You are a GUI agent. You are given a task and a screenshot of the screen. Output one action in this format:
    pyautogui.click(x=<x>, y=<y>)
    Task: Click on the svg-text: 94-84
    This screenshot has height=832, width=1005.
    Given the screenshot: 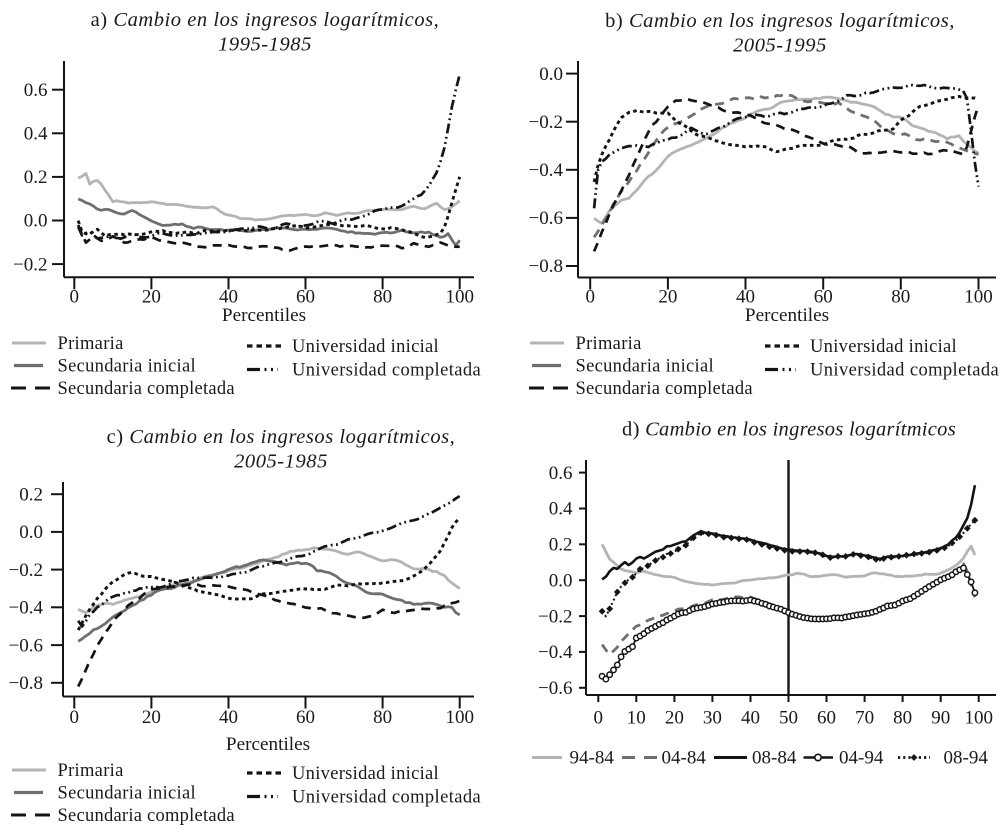 What is the action you would take?
    pyautogui.click(x=592, y=758)
    